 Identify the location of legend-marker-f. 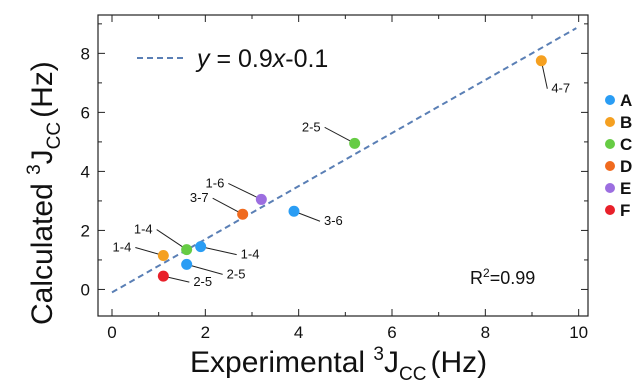
(610, 210).